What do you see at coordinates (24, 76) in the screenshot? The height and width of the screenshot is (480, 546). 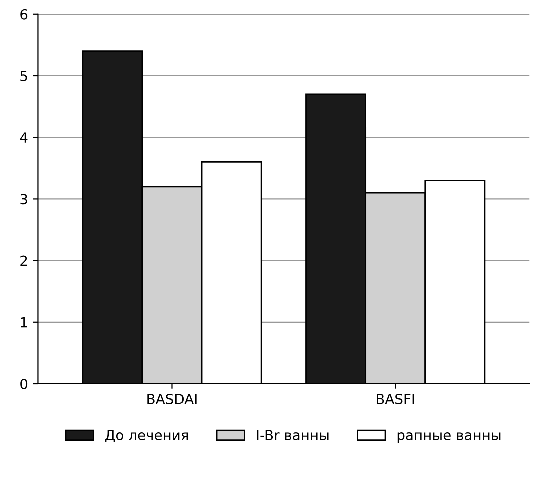 I see `y-tick-label: 5` at bounding box center [24, 76].